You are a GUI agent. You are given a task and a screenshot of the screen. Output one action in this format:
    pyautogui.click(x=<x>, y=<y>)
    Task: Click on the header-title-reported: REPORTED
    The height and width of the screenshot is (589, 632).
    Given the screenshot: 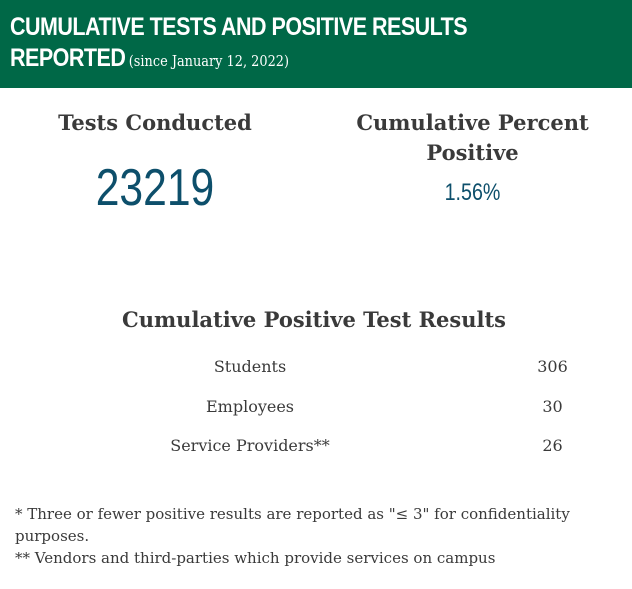 What is the action you would take?
    pyautogui.click(x=68, y=58)
    